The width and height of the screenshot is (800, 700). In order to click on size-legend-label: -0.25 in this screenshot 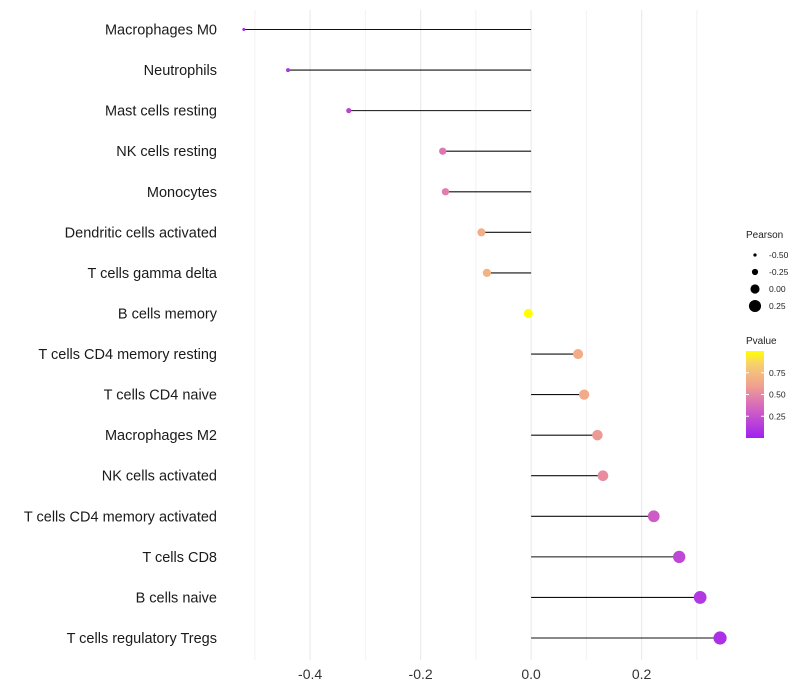, I will do `click(779, 272)`.